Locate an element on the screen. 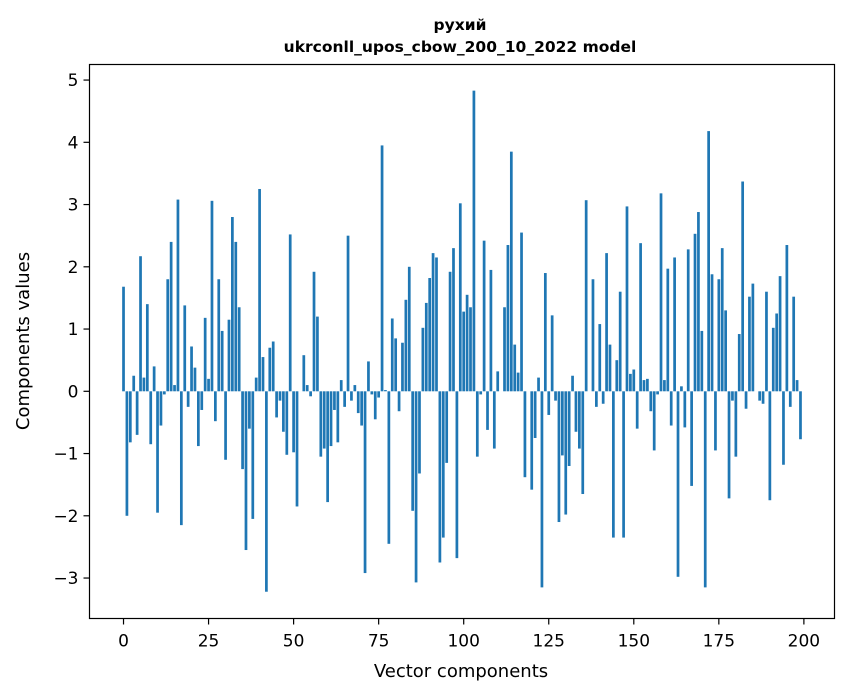  x-tick-label: 75 is located at coordinates (379, 642).